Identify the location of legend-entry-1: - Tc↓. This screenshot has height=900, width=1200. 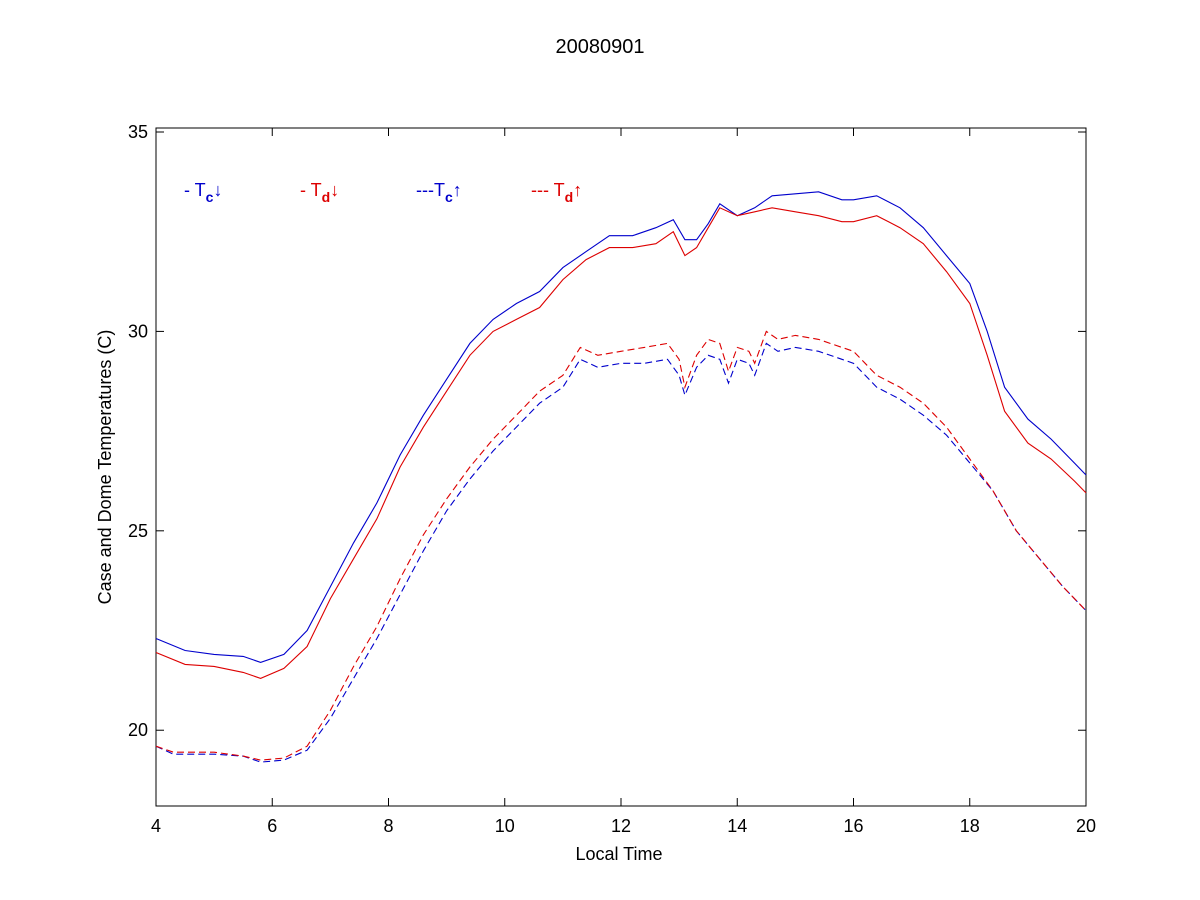
(203, 192).